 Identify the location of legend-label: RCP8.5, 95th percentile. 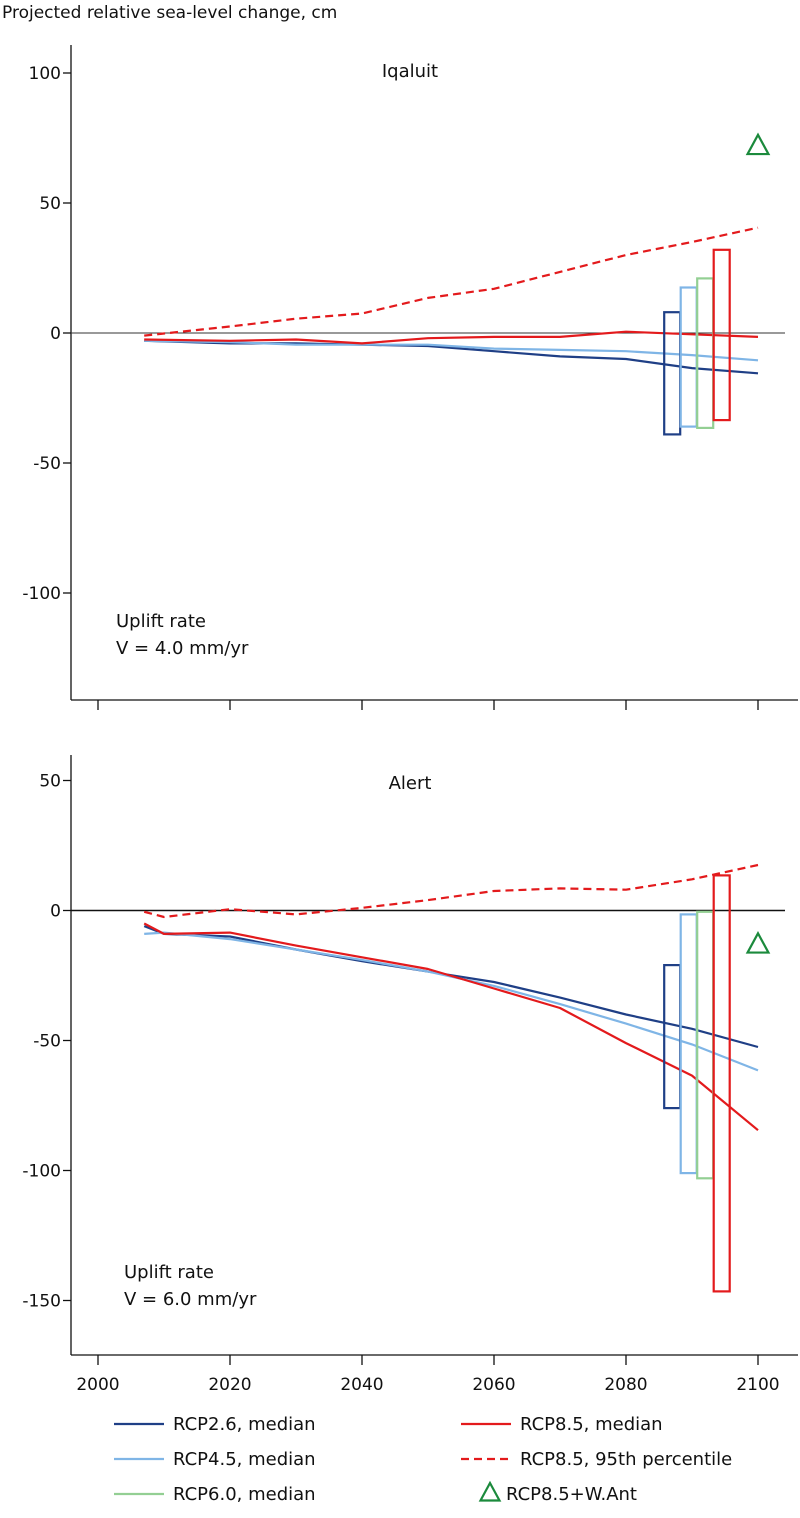
(626, 1459).